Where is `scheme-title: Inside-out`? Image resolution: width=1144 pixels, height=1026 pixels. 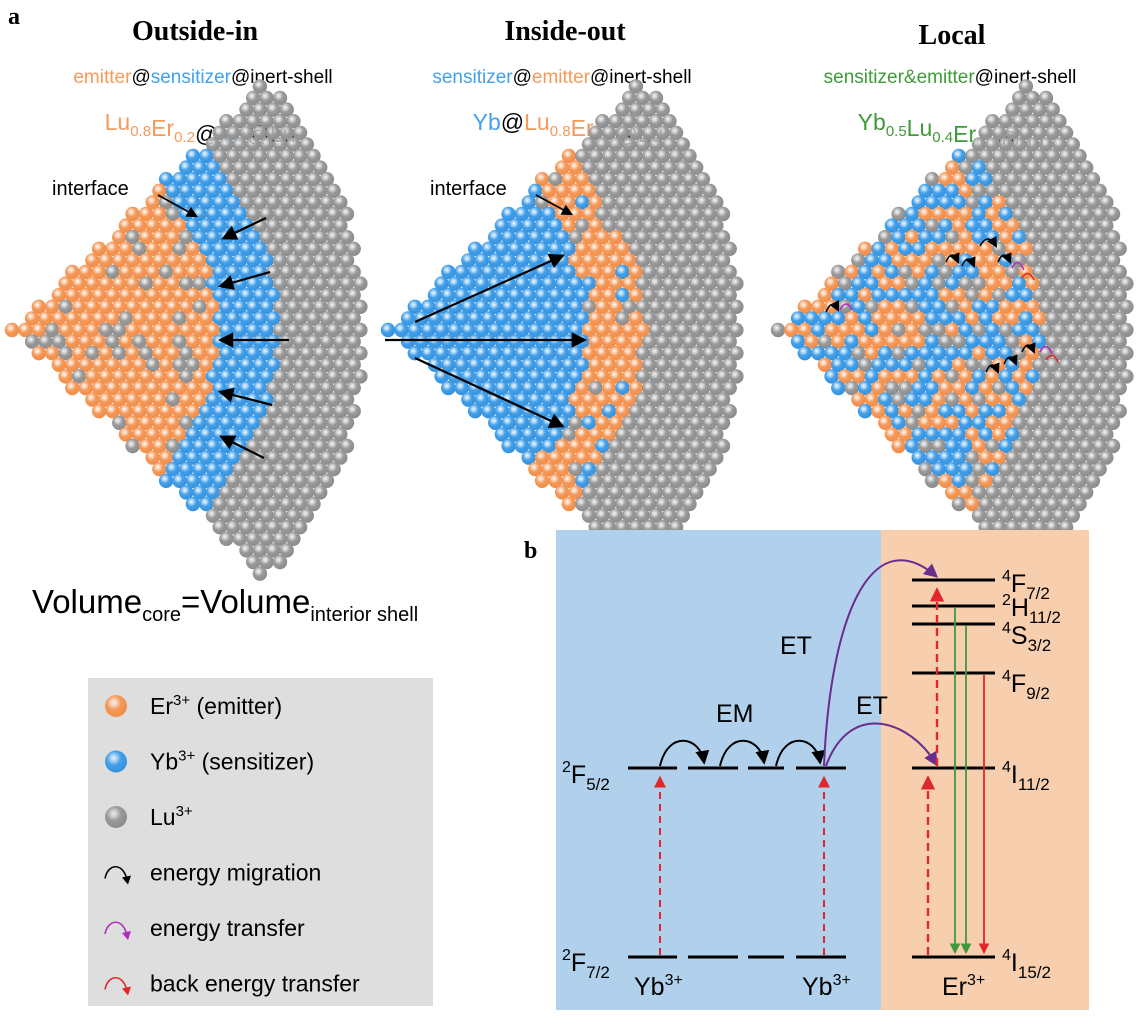
scheme-title: Inside-out is located at coordinates (565, 31).